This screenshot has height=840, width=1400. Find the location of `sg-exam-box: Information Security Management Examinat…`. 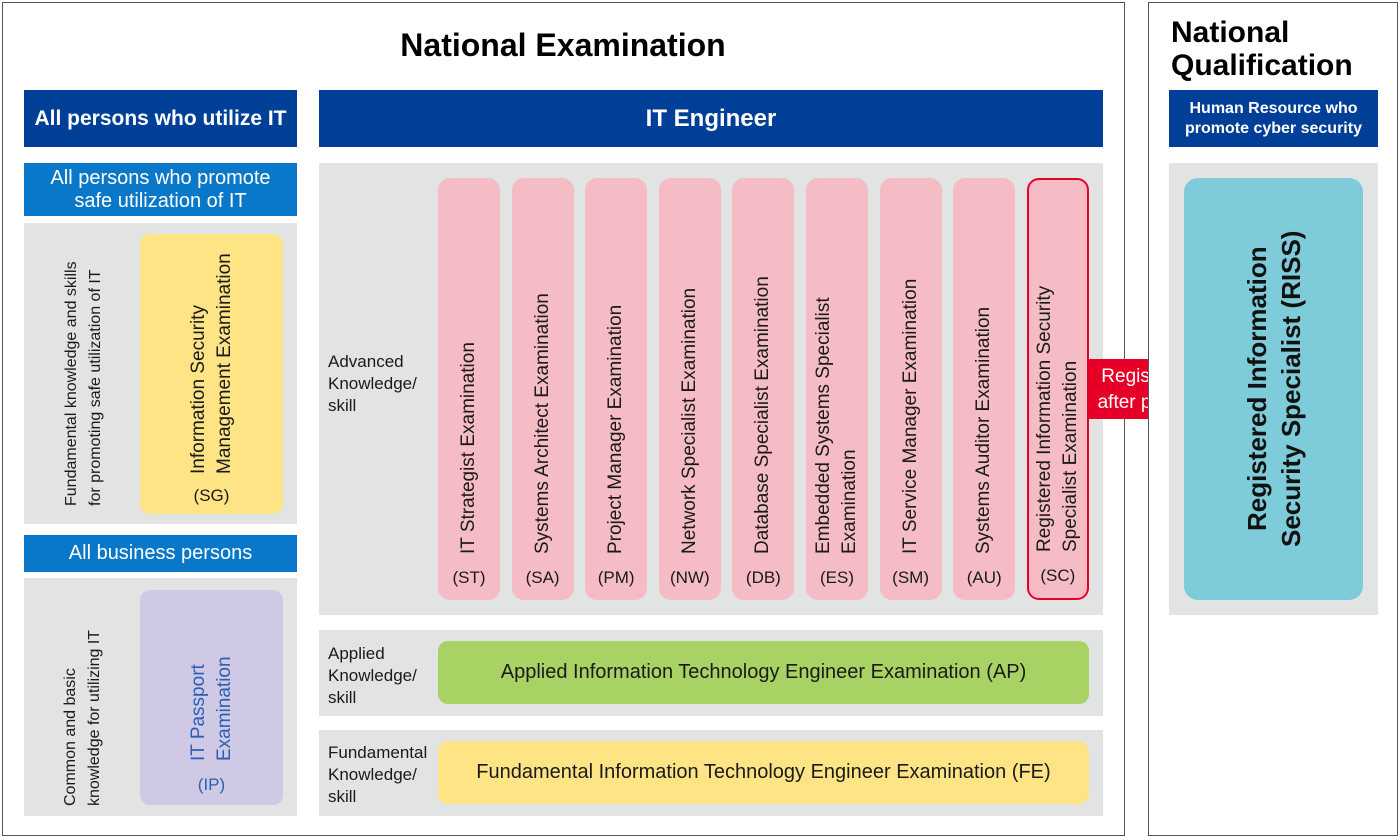

sg-exam-box: Information Security Management Examinat… is located at coordinates (211, 374).